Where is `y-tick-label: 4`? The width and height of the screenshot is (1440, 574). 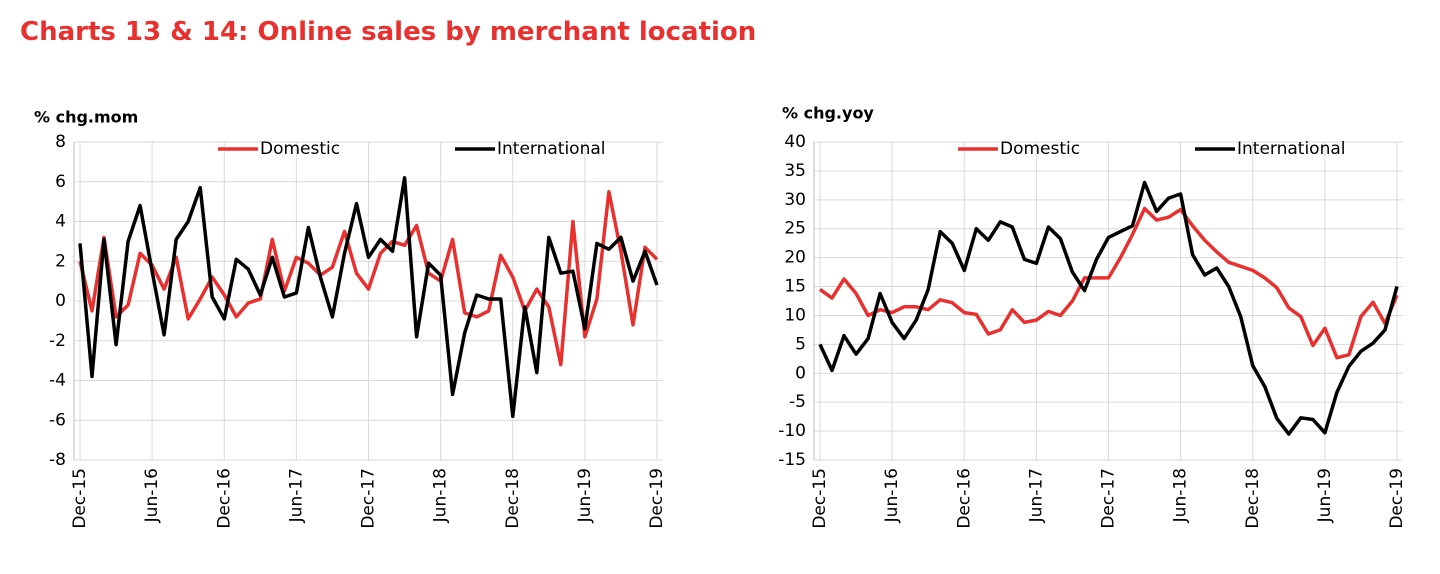 y-tick-label: 4 is located at coordinates (60, 222).